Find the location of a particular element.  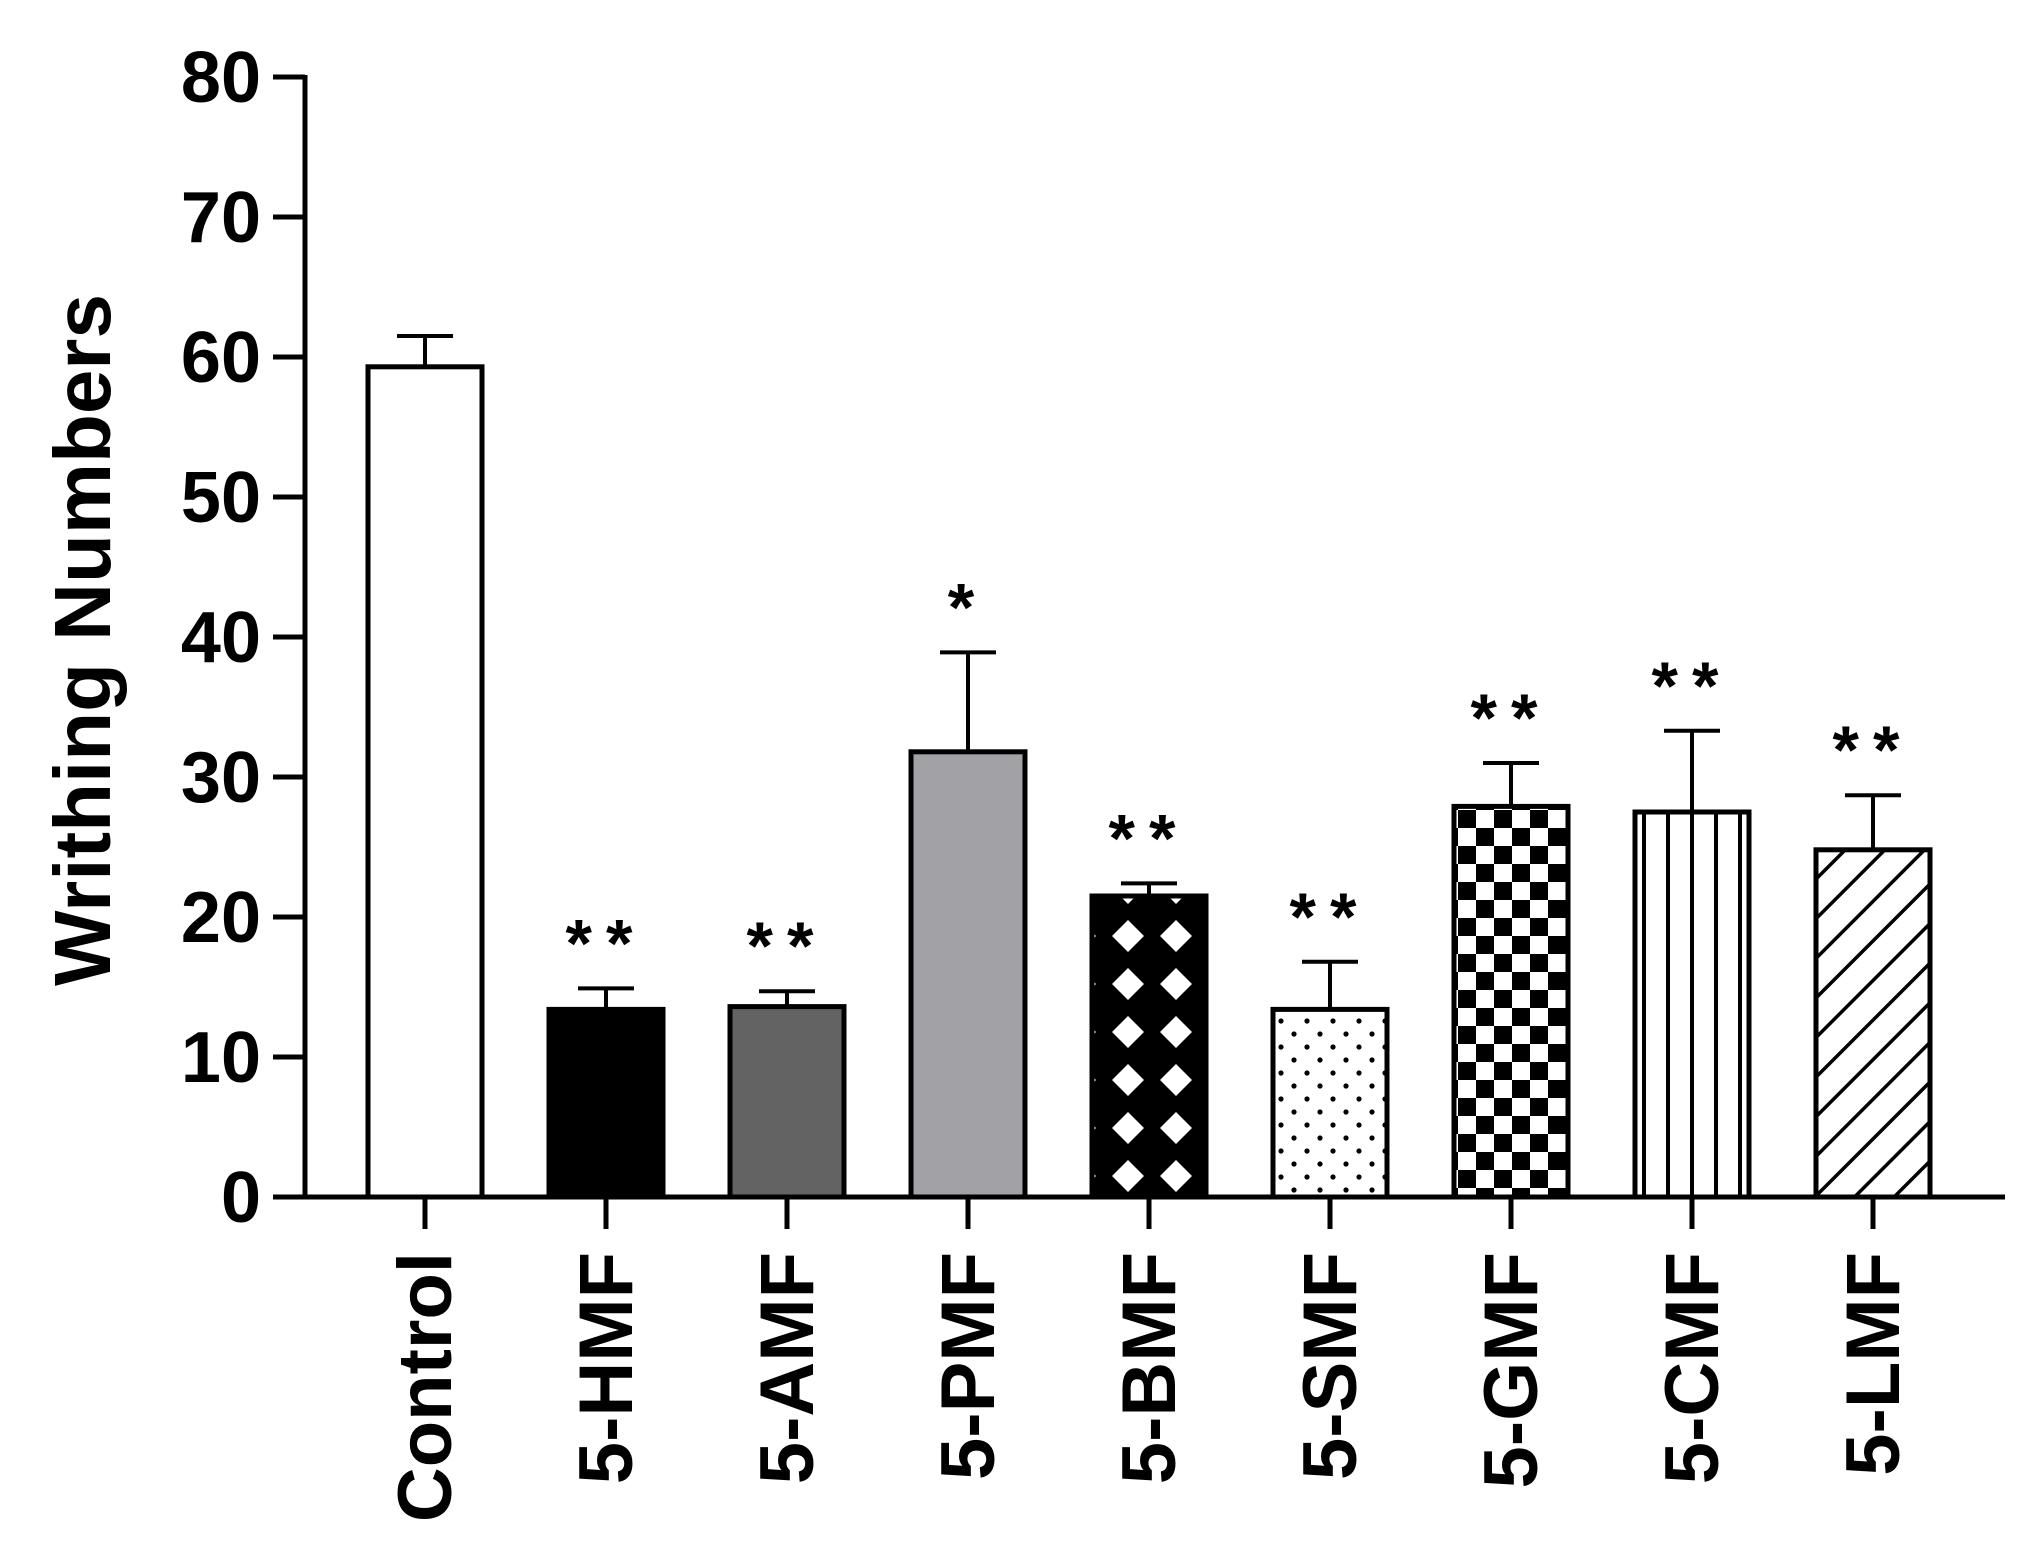

y-tick-label: 70 is located at coordinates (221, 218).